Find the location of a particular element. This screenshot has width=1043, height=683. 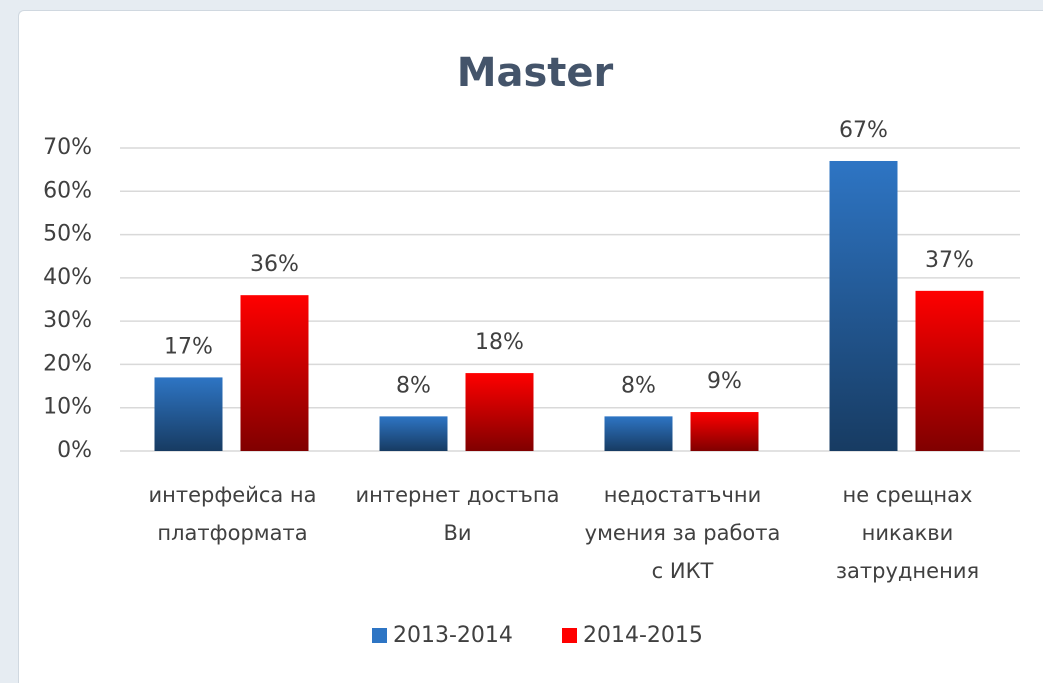

y-tick-label: 30% is located at coordinates (67, 320).